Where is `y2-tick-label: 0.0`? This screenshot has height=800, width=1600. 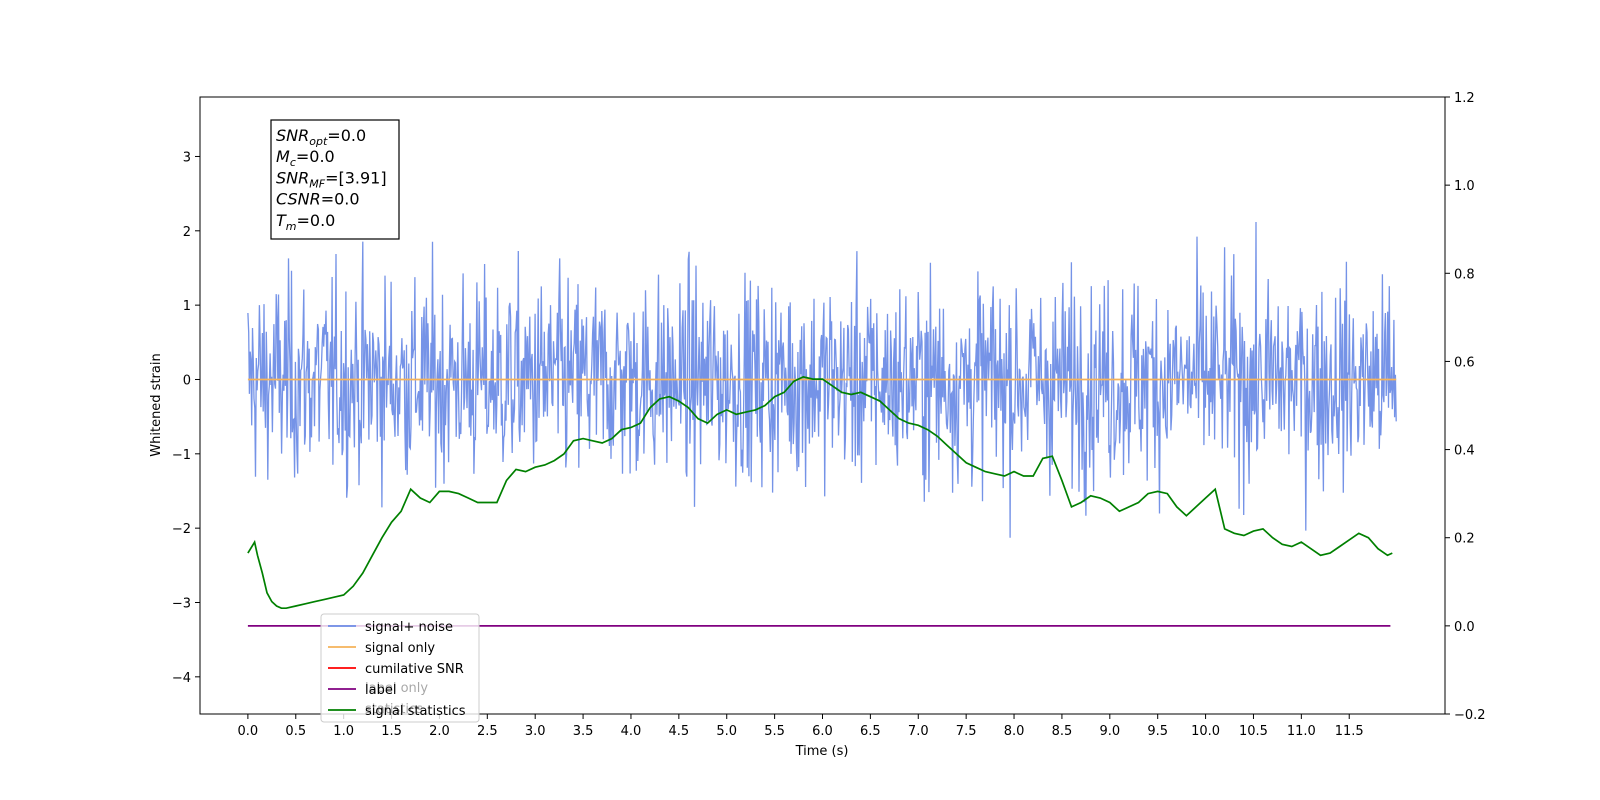 y2-tick-label: 0.0 is located at coordinates (1464, 627).